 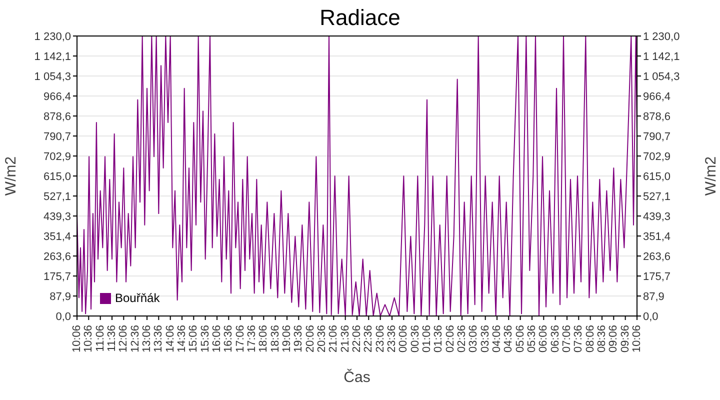 I want to click on x-axis-title: Čas, so click(x=357, y=377).